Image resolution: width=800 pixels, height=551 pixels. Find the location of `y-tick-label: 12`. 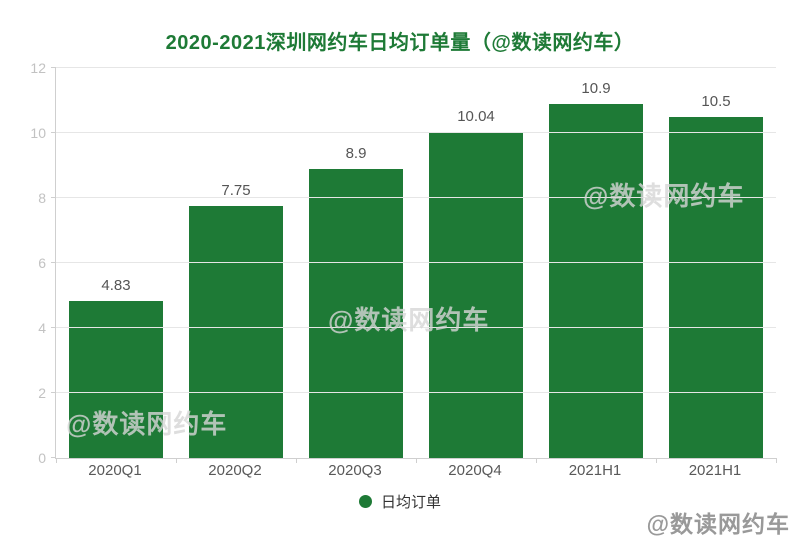

y-tick-label: 12 is located at coordinates (38, 68).